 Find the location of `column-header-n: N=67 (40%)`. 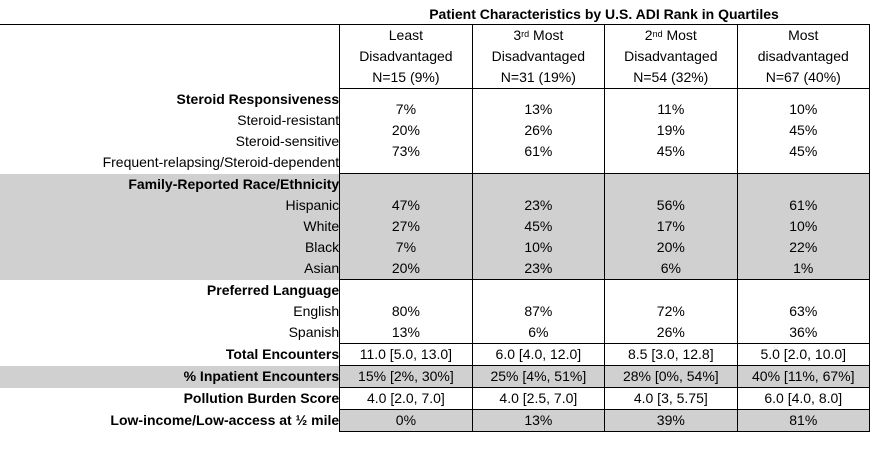

column-header-n: N=67 (40%) is located at coordinates (803, 77).